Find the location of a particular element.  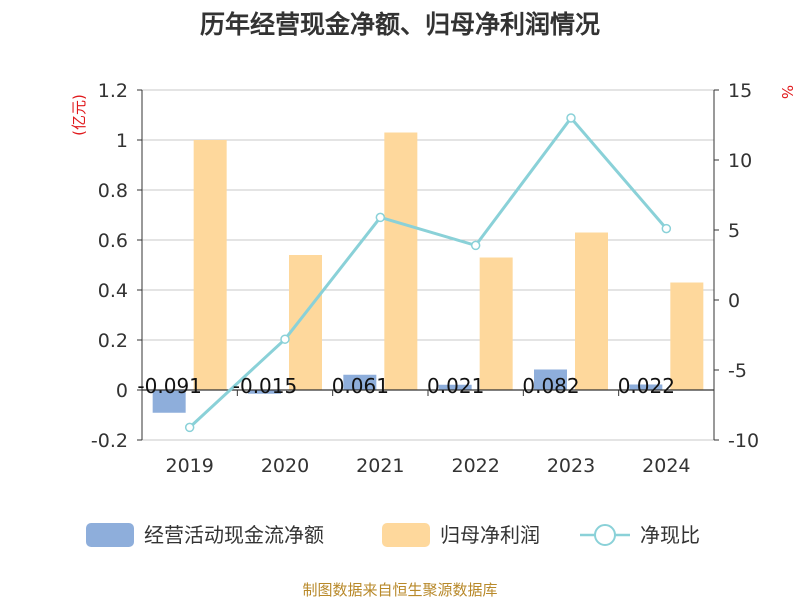

category-label: 2019 is located at coordinates (189, 466).